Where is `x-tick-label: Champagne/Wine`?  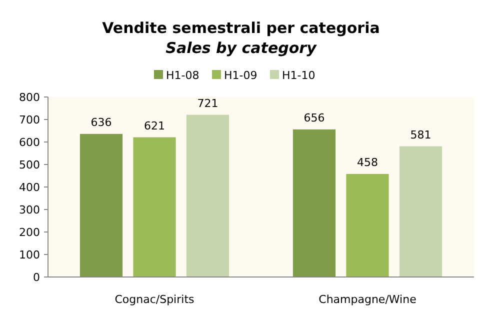
x-tick-label: Champagne/Wine is located at coordinates (367, 299).